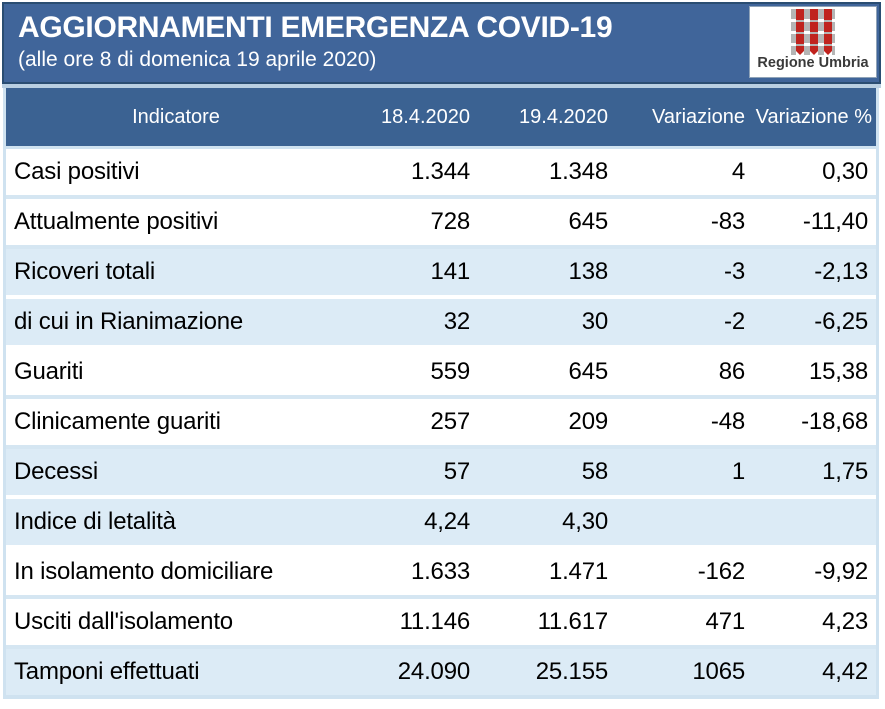 This screenshot has height=709, width=885. Describe the element at coordinates (698, 116) in the screenshot. I see `column-header-variazione: Variazione` at that location.